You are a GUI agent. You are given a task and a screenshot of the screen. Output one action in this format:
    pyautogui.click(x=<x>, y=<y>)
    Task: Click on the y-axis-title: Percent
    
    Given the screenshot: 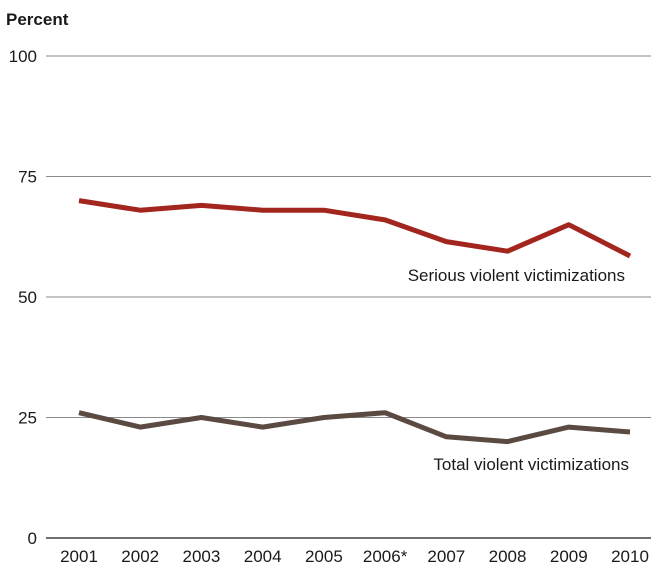 What is the action you would take?
    pyautogui.click(x=37, y=19)
    